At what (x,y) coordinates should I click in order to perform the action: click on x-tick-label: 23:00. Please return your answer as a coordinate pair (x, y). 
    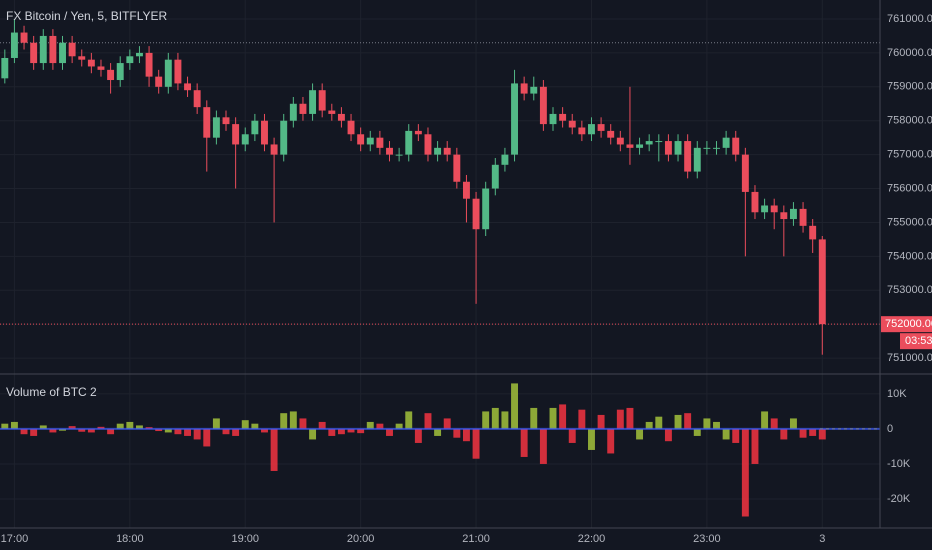
    Looking at the image, I should click on (707, 539).